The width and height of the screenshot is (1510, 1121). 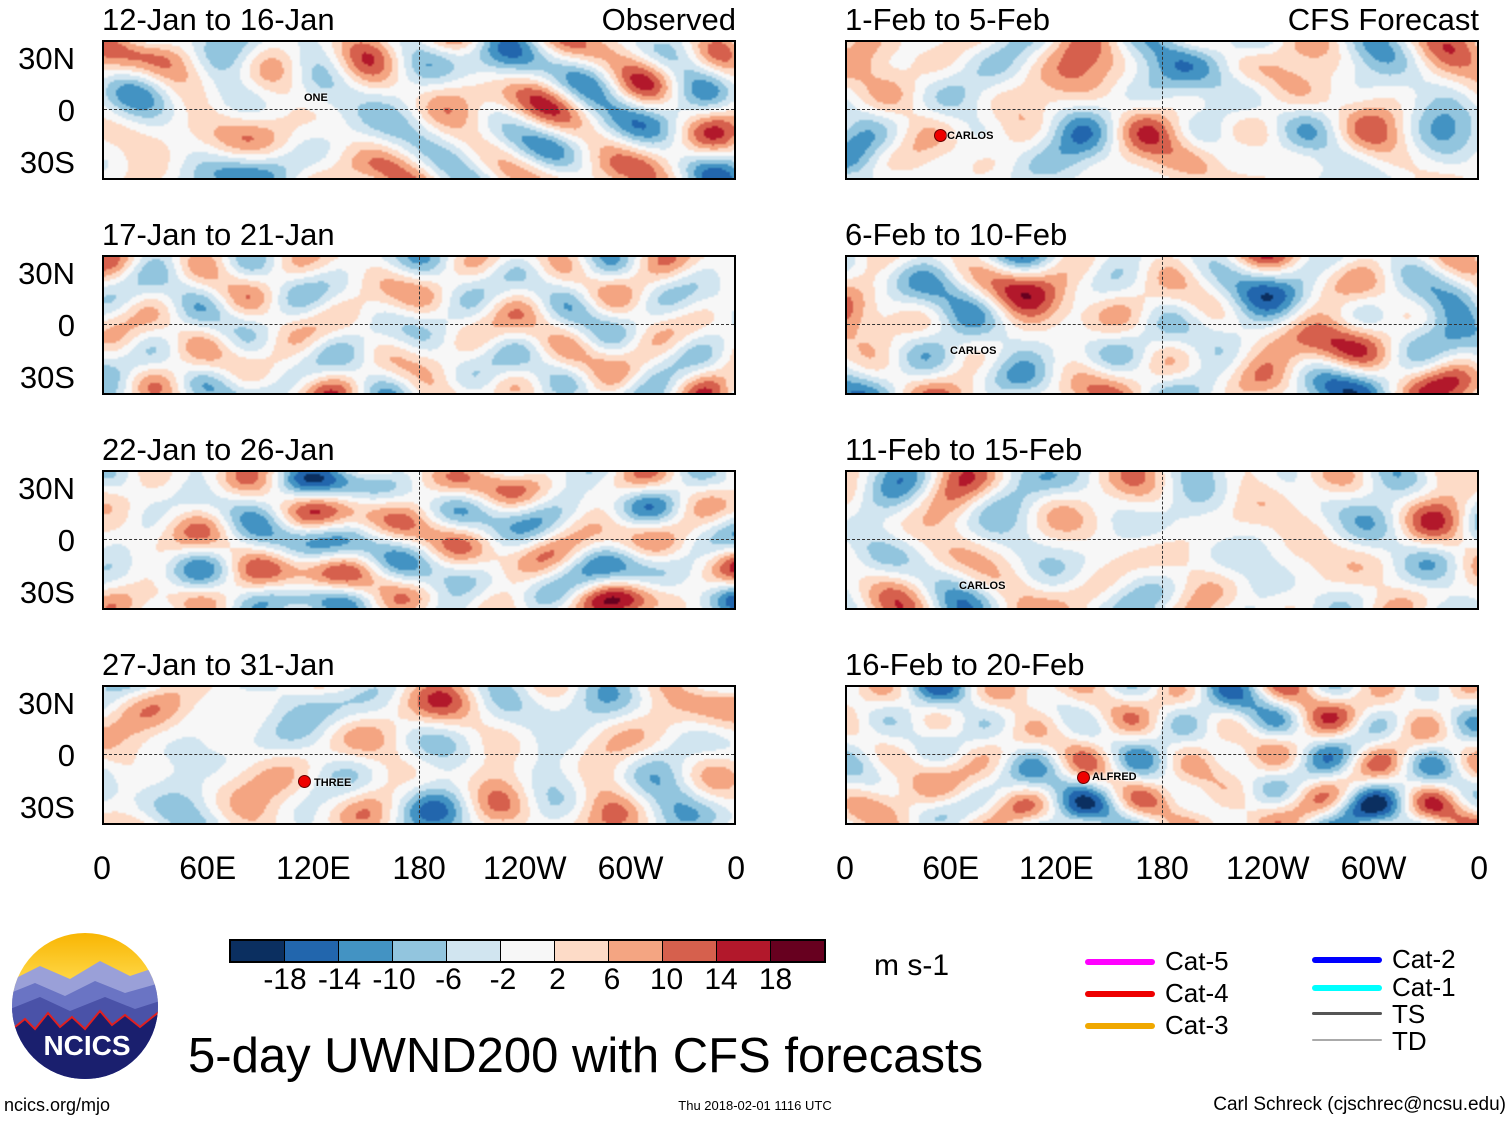 I want to click on colorbar, so click(x=527, y=951).